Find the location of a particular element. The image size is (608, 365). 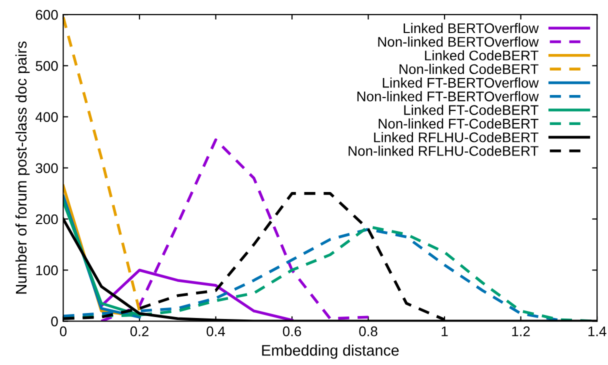

legend-label: Linked FT-CodeBERT is located at coordinates (471, 109).